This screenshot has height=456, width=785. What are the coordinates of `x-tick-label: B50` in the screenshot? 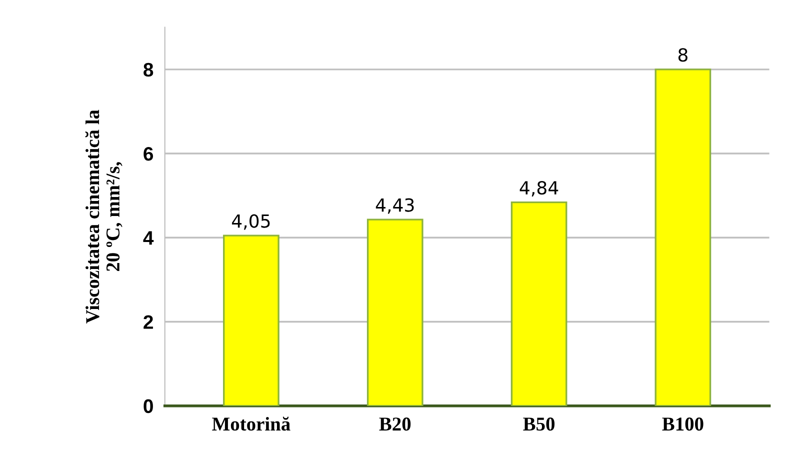 It's located at (538, 424).